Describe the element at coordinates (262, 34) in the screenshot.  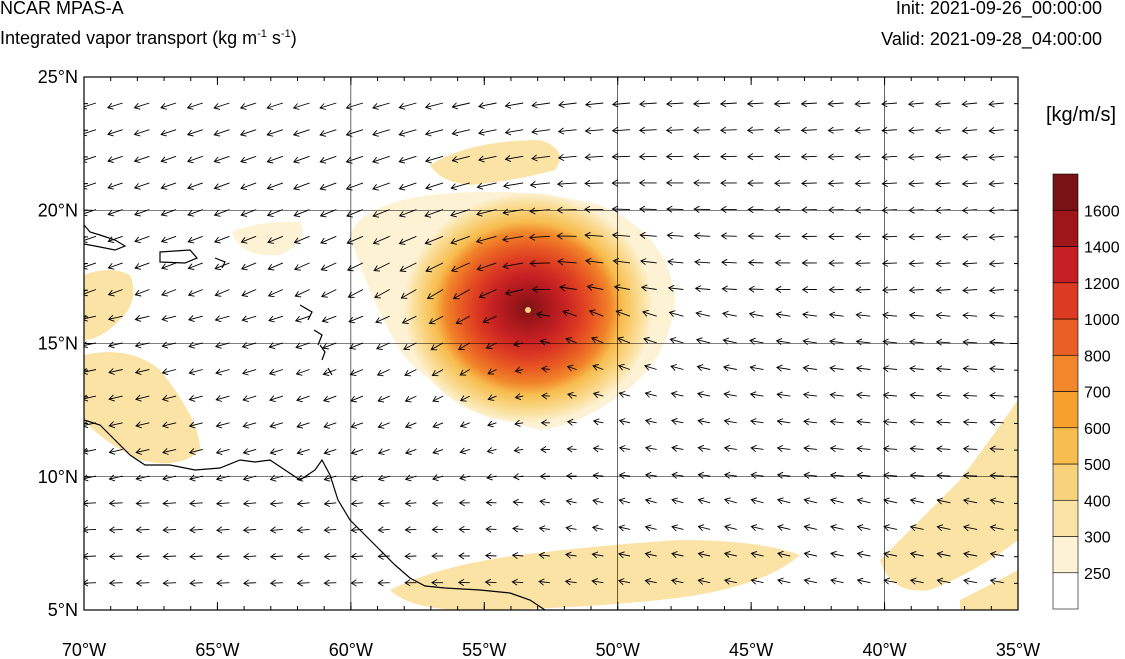
I see `field-title-sup1: -1` at that location.